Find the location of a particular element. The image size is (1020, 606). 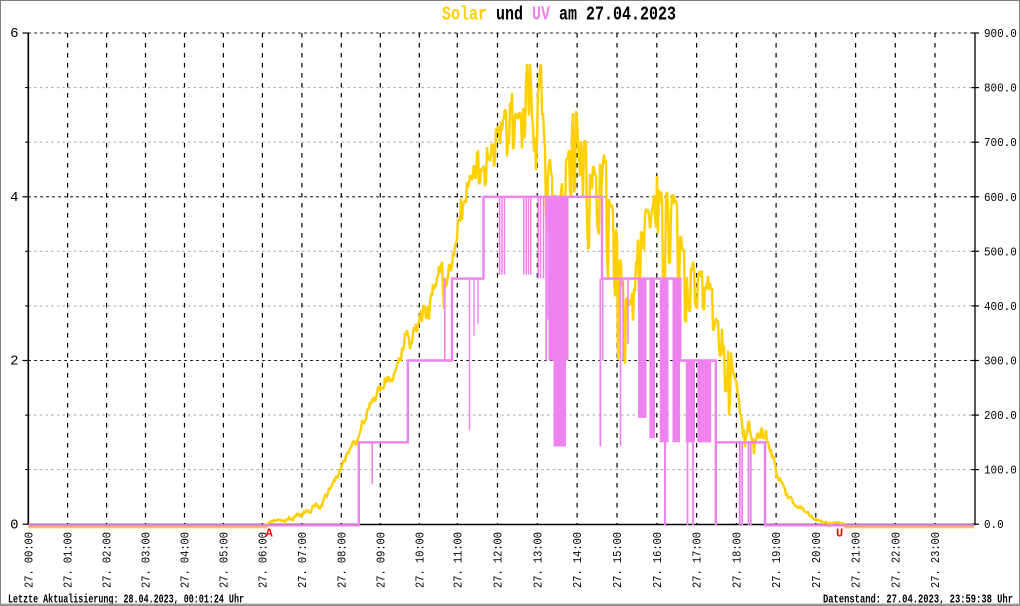

svg-text: 27. 02:00 is located at coordinates (108, 560).